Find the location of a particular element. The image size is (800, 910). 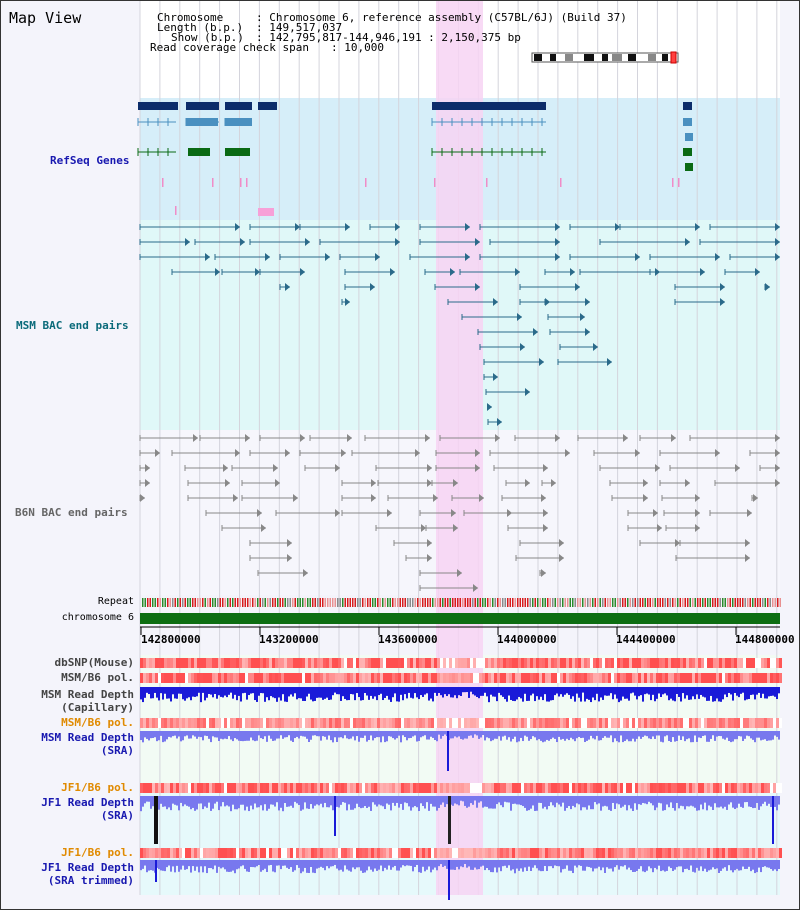

axis-tick: 144800000 is located at coordinates (765, 639).